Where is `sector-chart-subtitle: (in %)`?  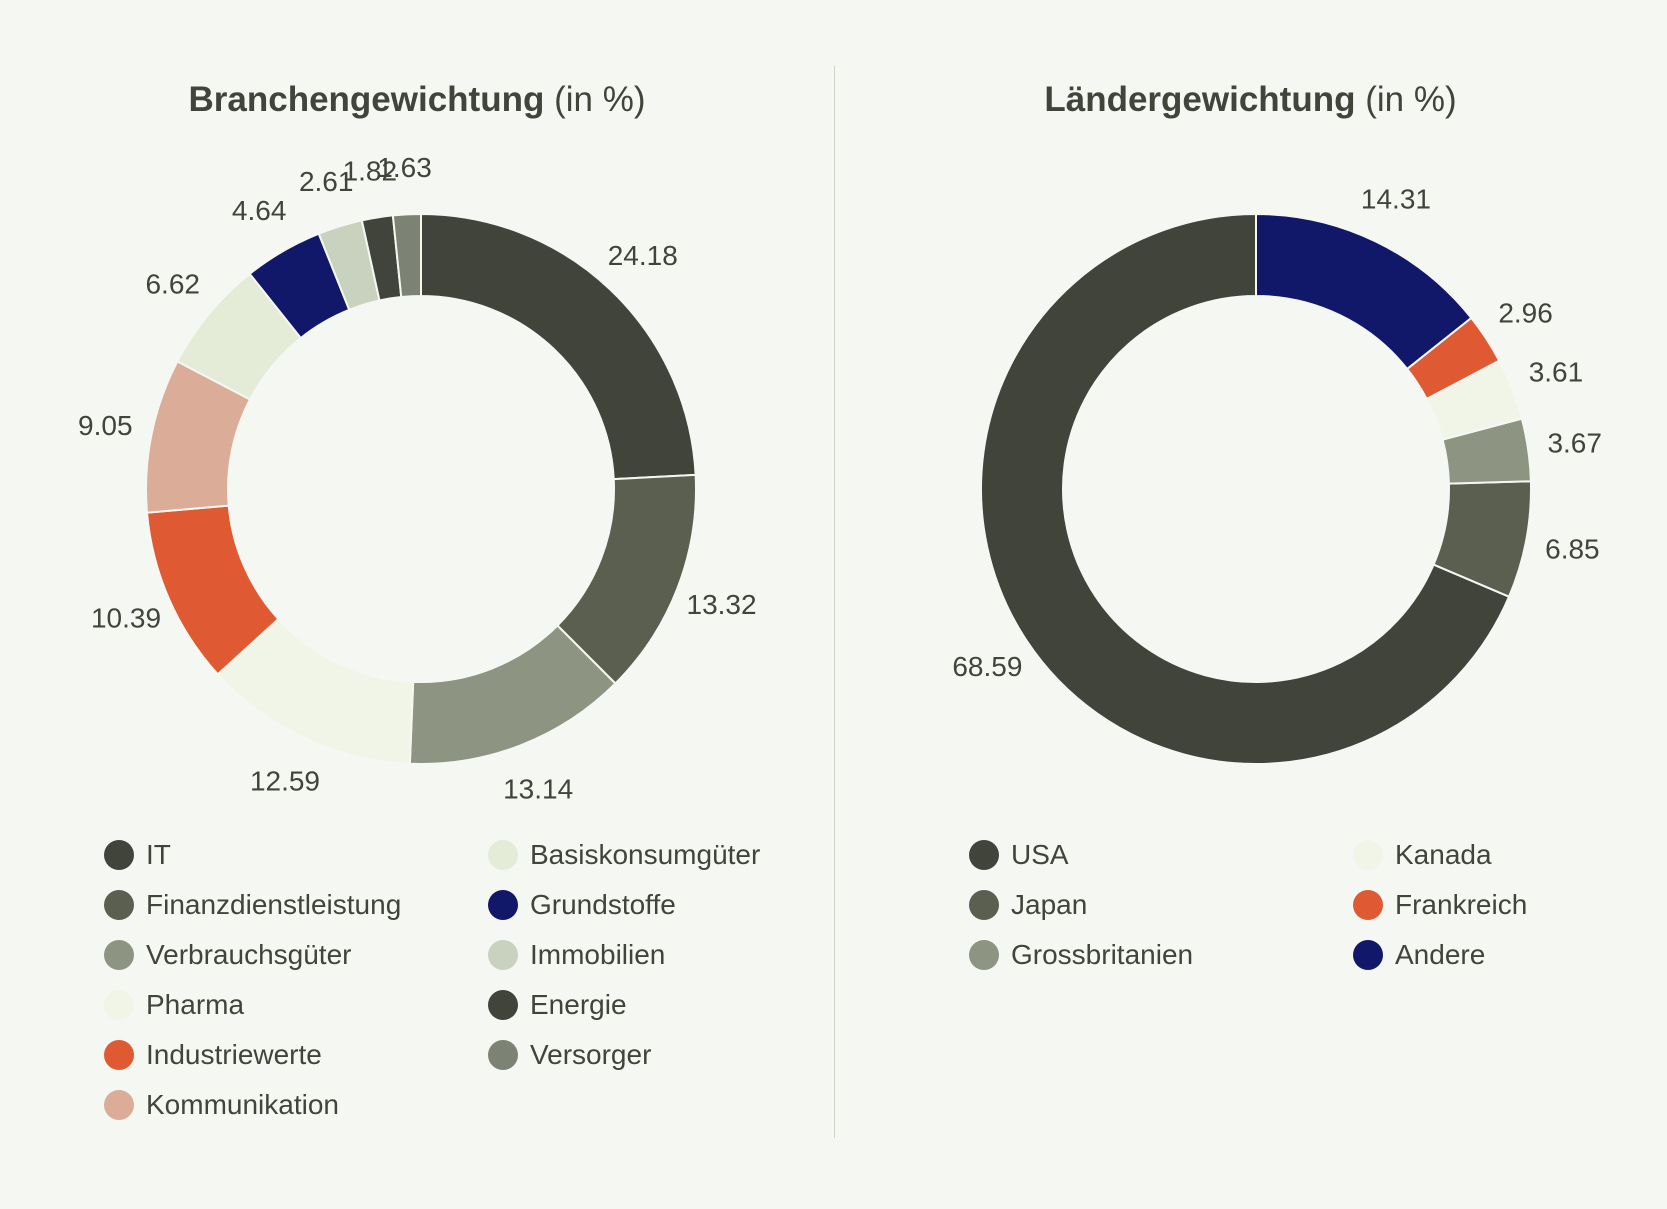 sector-chart-subtitle: (in %) is located at coordinates (600, 99).